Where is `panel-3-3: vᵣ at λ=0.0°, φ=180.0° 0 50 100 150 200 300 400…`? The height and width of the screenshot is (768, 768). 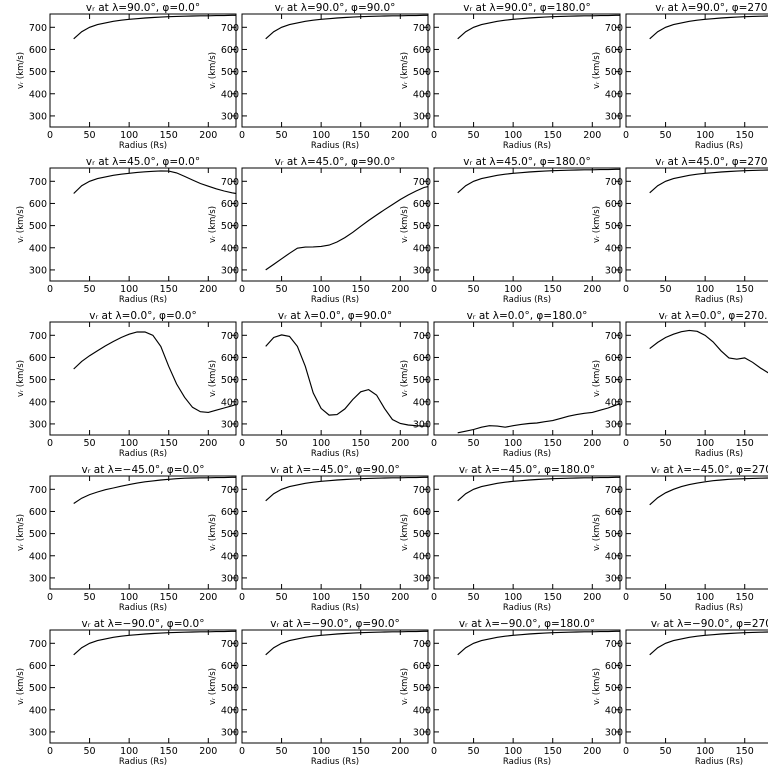 panel-3-3: vᵣ at λ=0.0°, φ=180.0° 0 50 100 150 200 300 400… is located at coordinates (510, 384).